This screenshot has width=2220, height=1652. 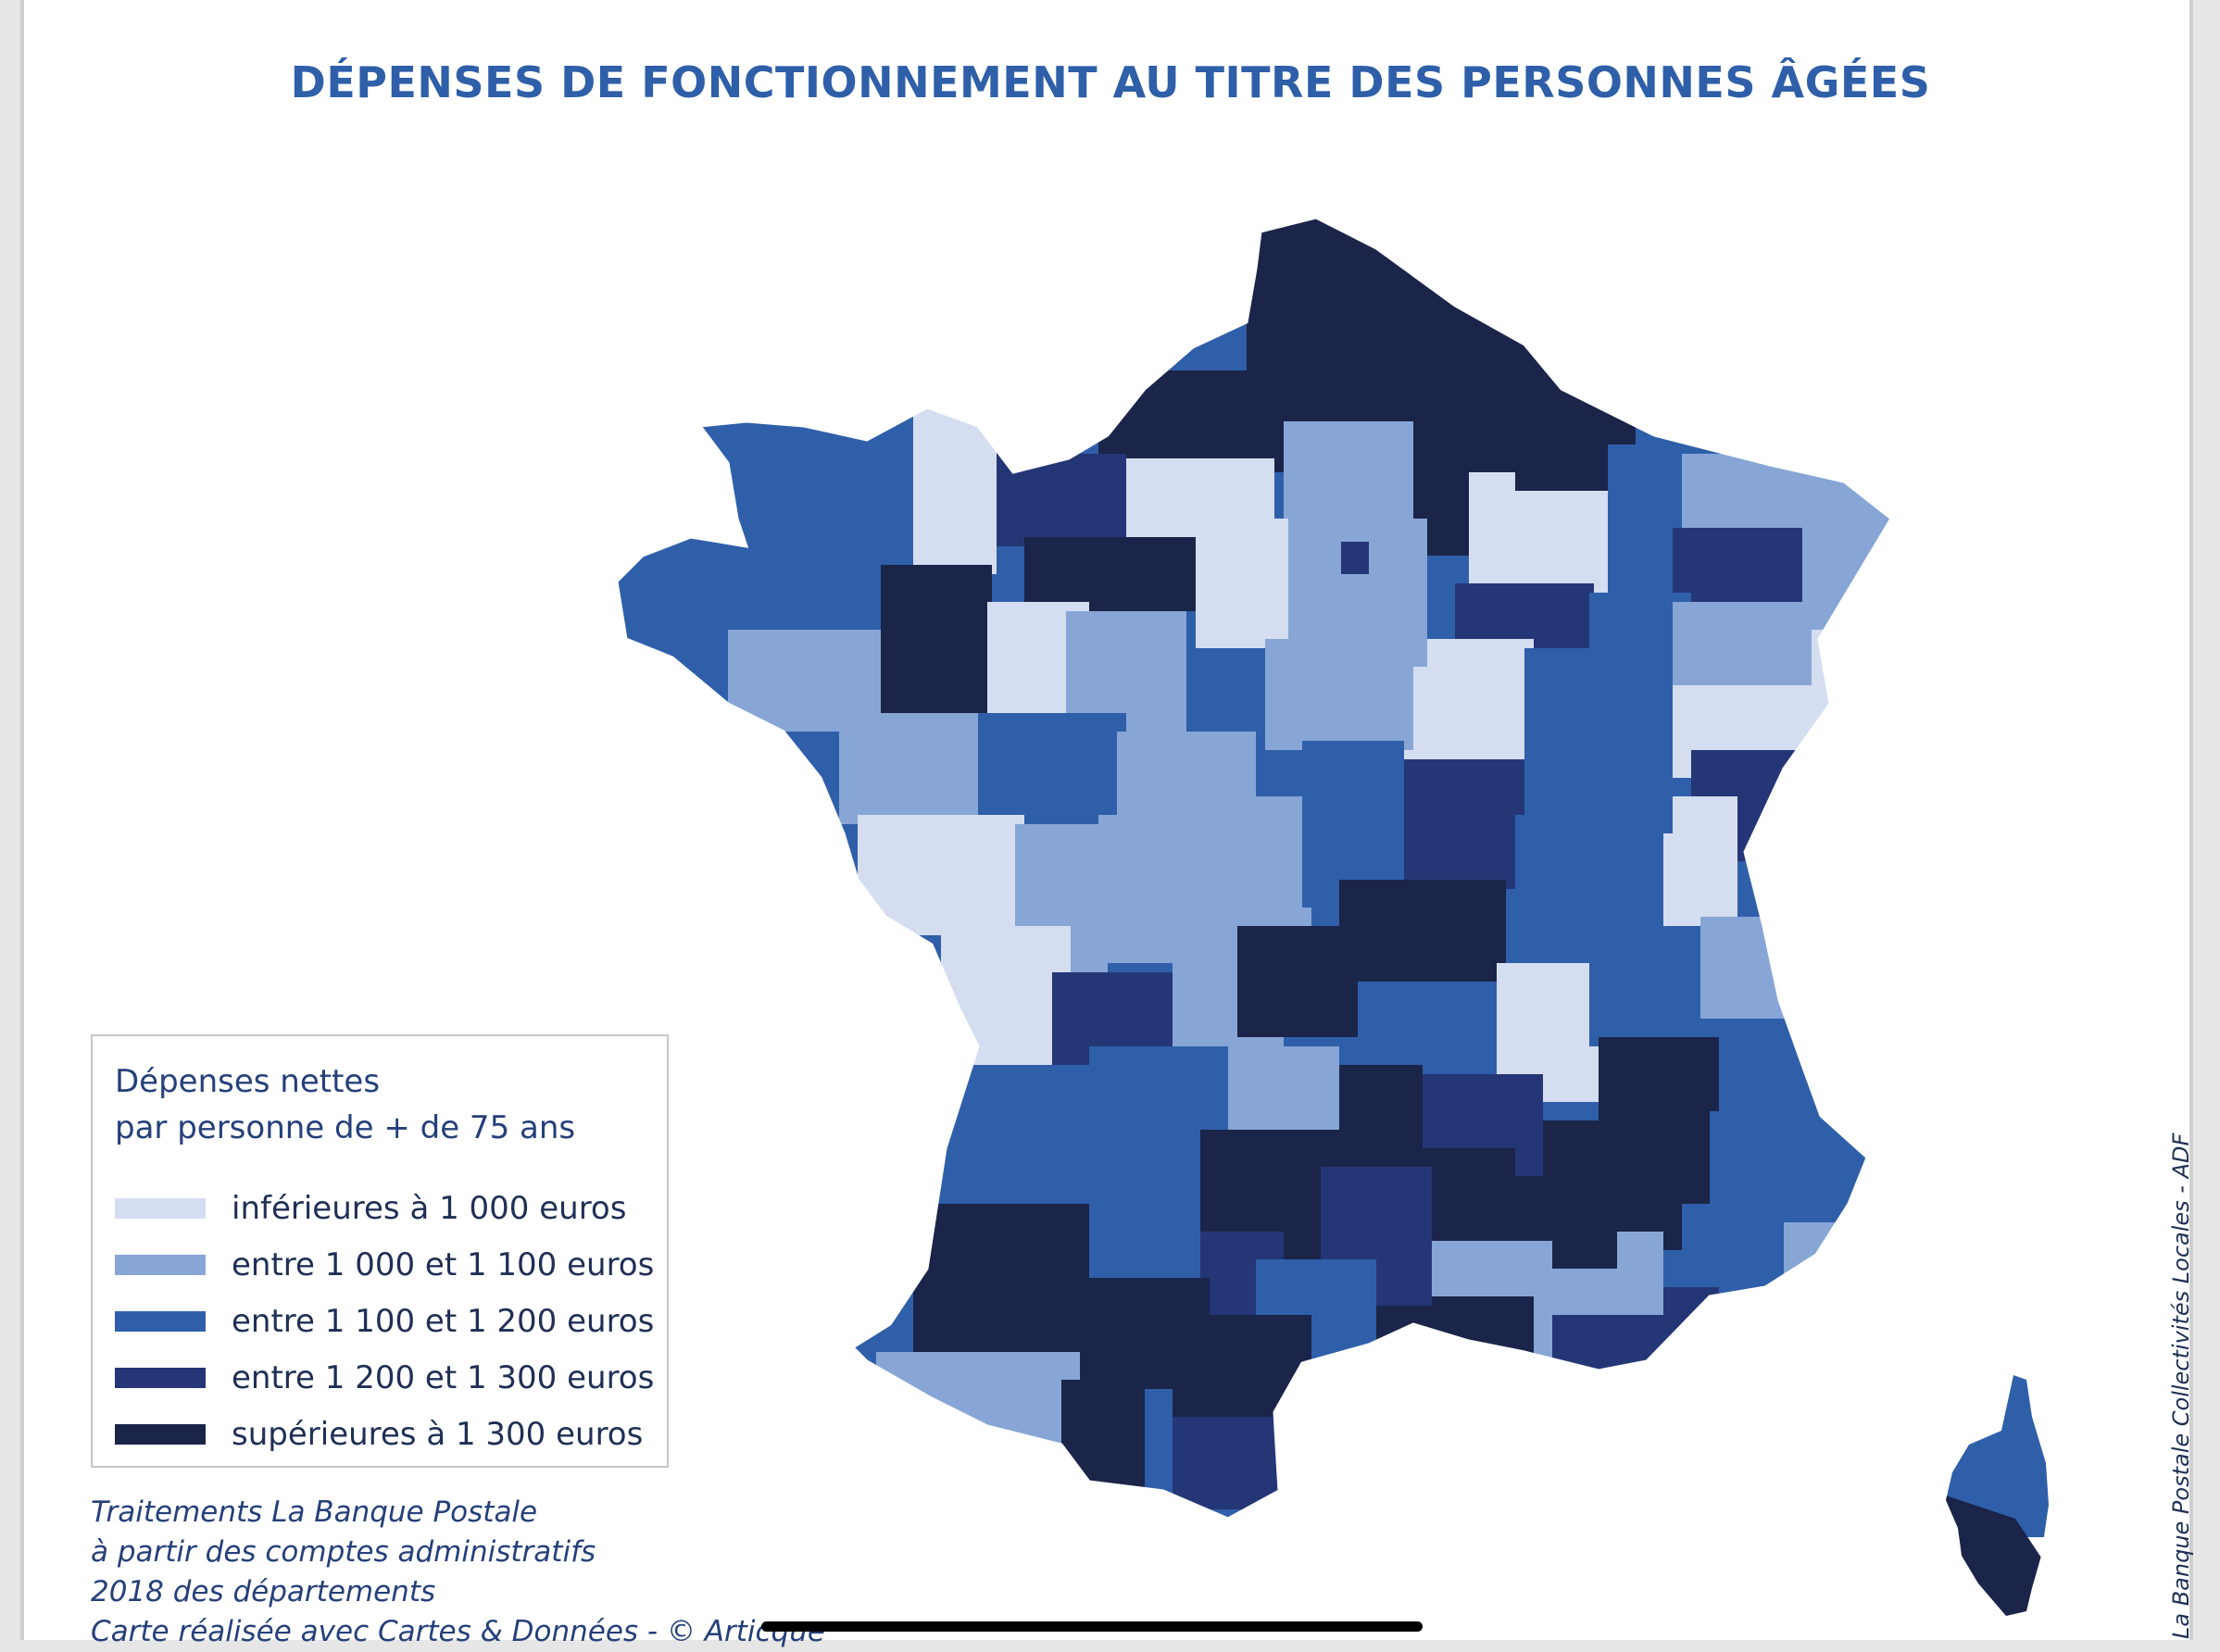 What do you see at coordinates (1851, 699) in the screenshot?
I see `region-haut-rhin` at bounding box center [1851, 699].